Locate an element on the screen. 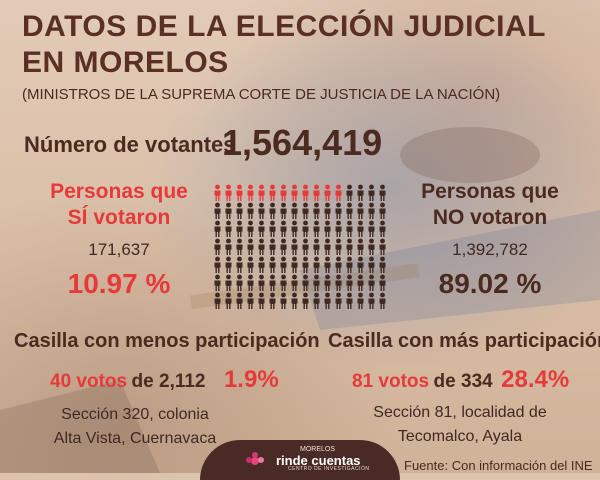 The height and width of the screenshot is (480, 600). high-location-2: Tecomalco, Ayala is located at coordinates (460, 436).